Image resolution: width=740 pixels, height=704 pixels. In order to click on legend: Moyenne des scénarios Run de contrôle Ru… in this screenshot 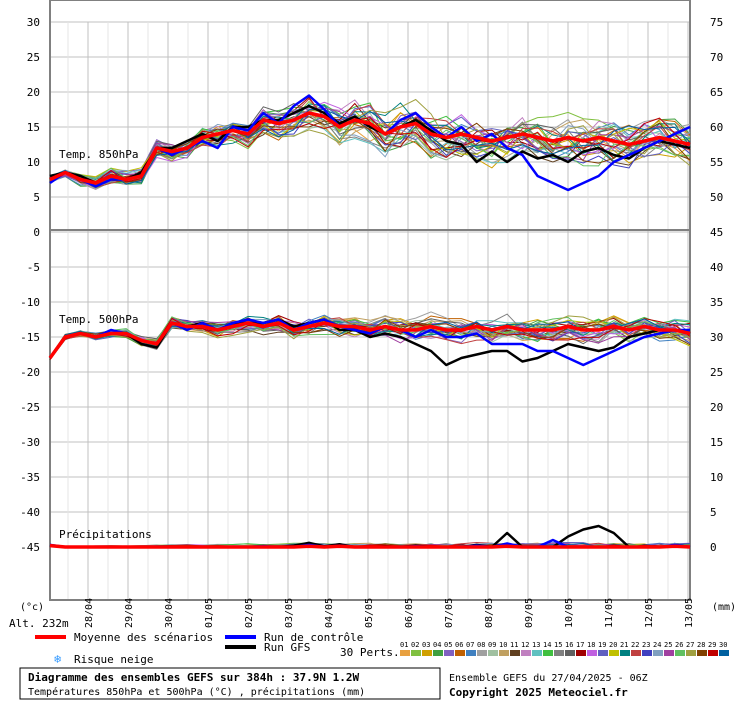, I will do `click(382, 648)`.